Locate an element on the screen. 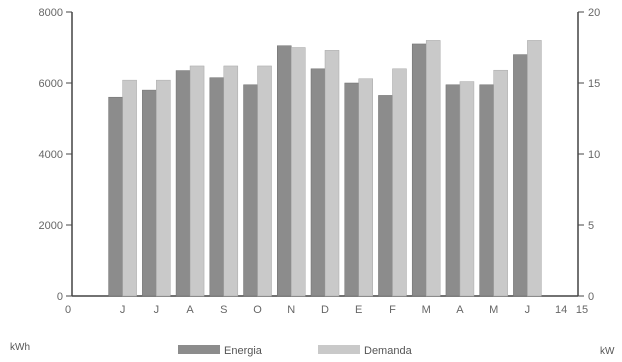  x-tick-label: D is located at coordinates (325, 310).